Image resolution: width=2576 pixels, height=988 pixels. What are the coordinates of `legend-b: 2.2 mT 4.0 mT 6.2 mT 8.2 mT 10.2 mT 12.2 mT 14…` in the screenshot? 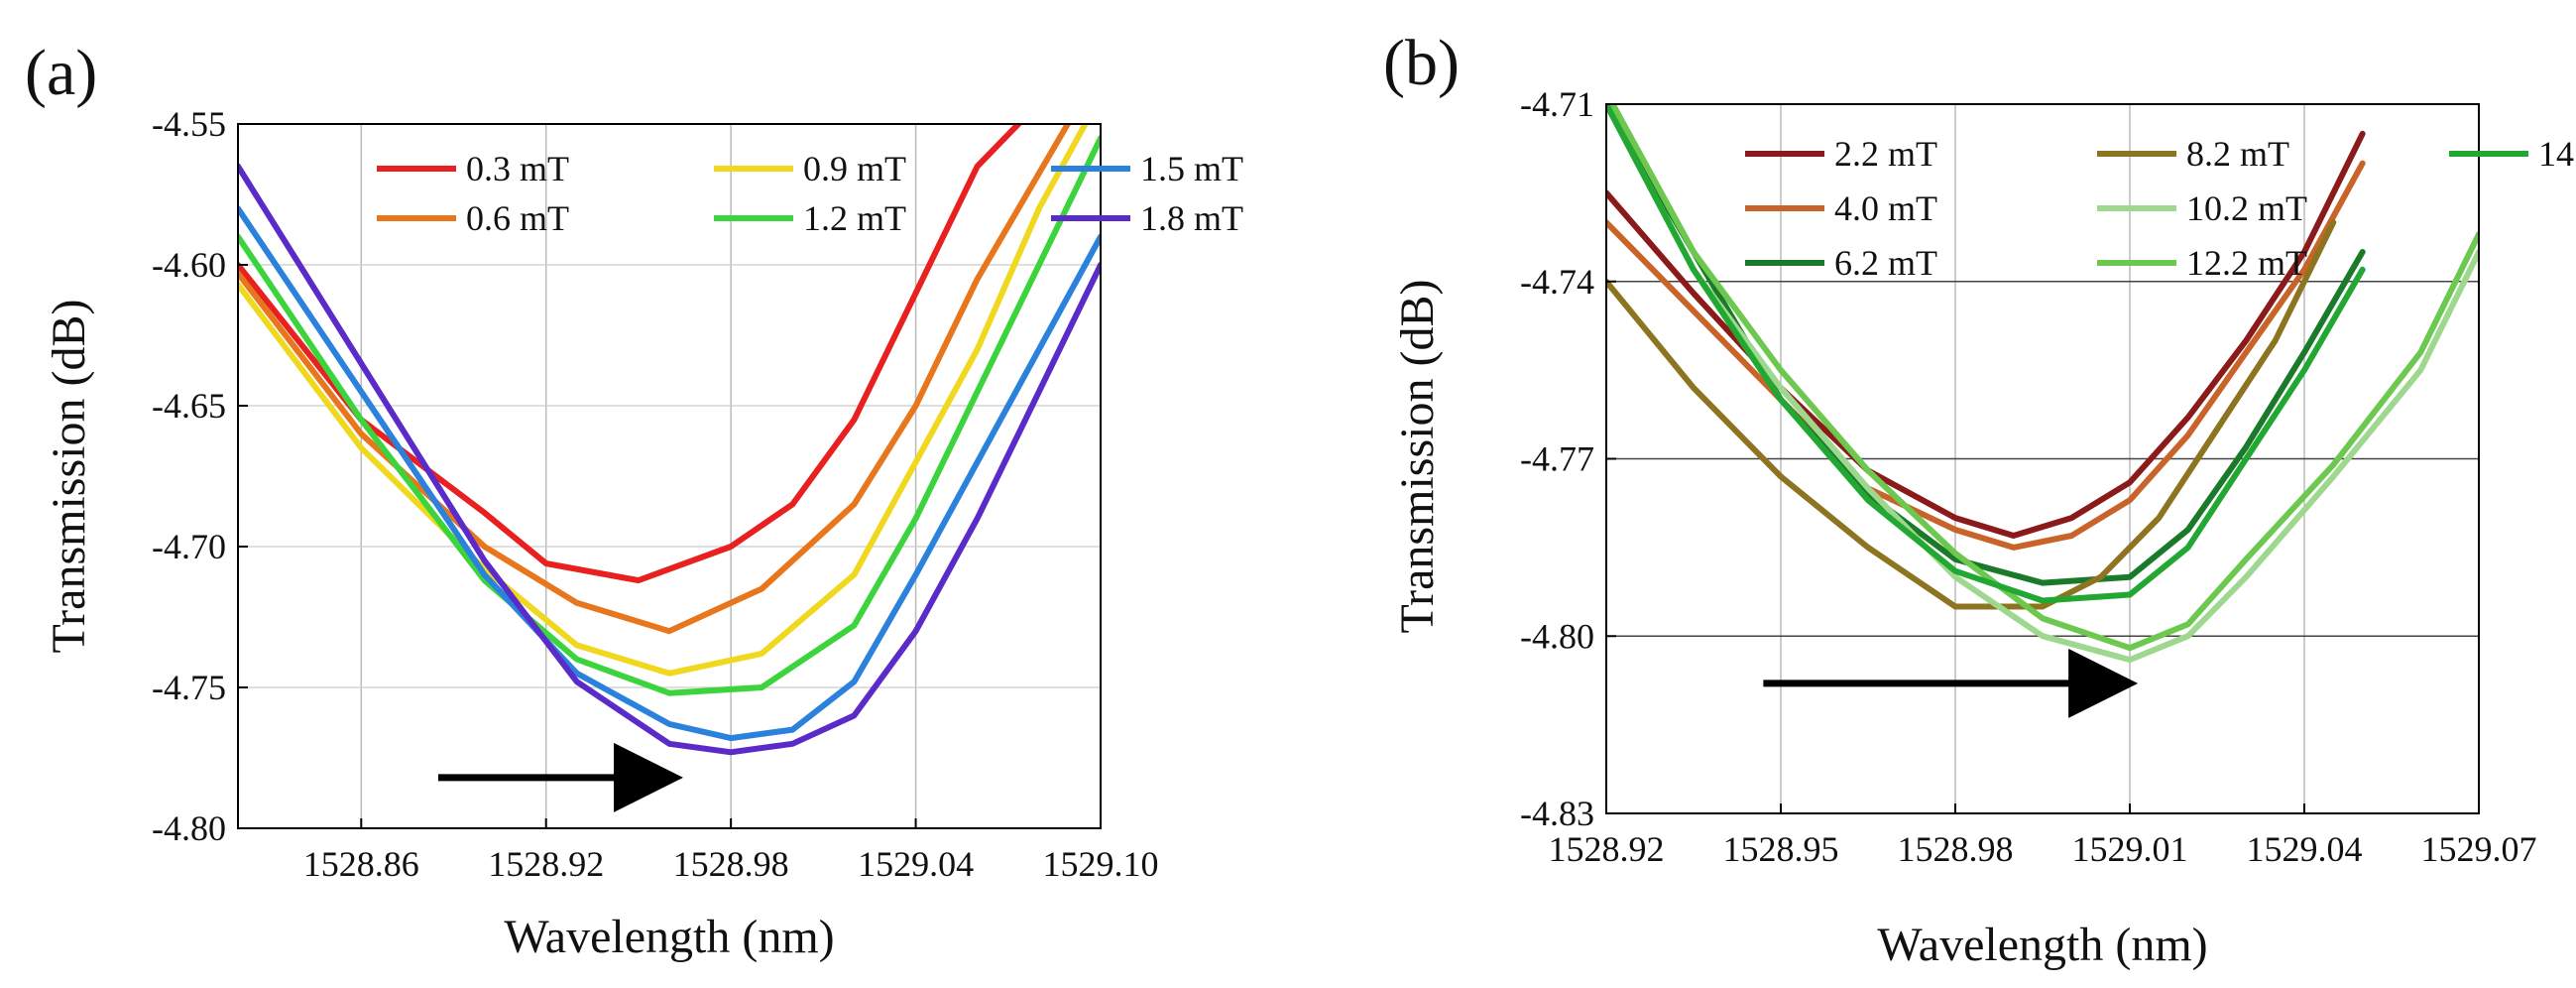 It's located at (2160, 209).